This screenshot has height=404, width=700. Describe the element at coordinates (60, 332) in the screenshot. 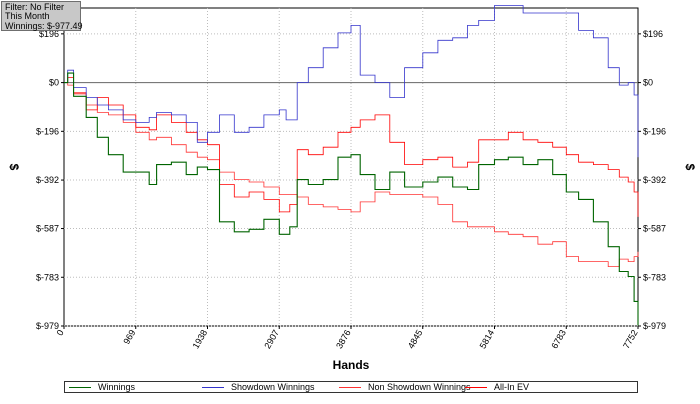

I see `x-tick-label: 0` at that location.